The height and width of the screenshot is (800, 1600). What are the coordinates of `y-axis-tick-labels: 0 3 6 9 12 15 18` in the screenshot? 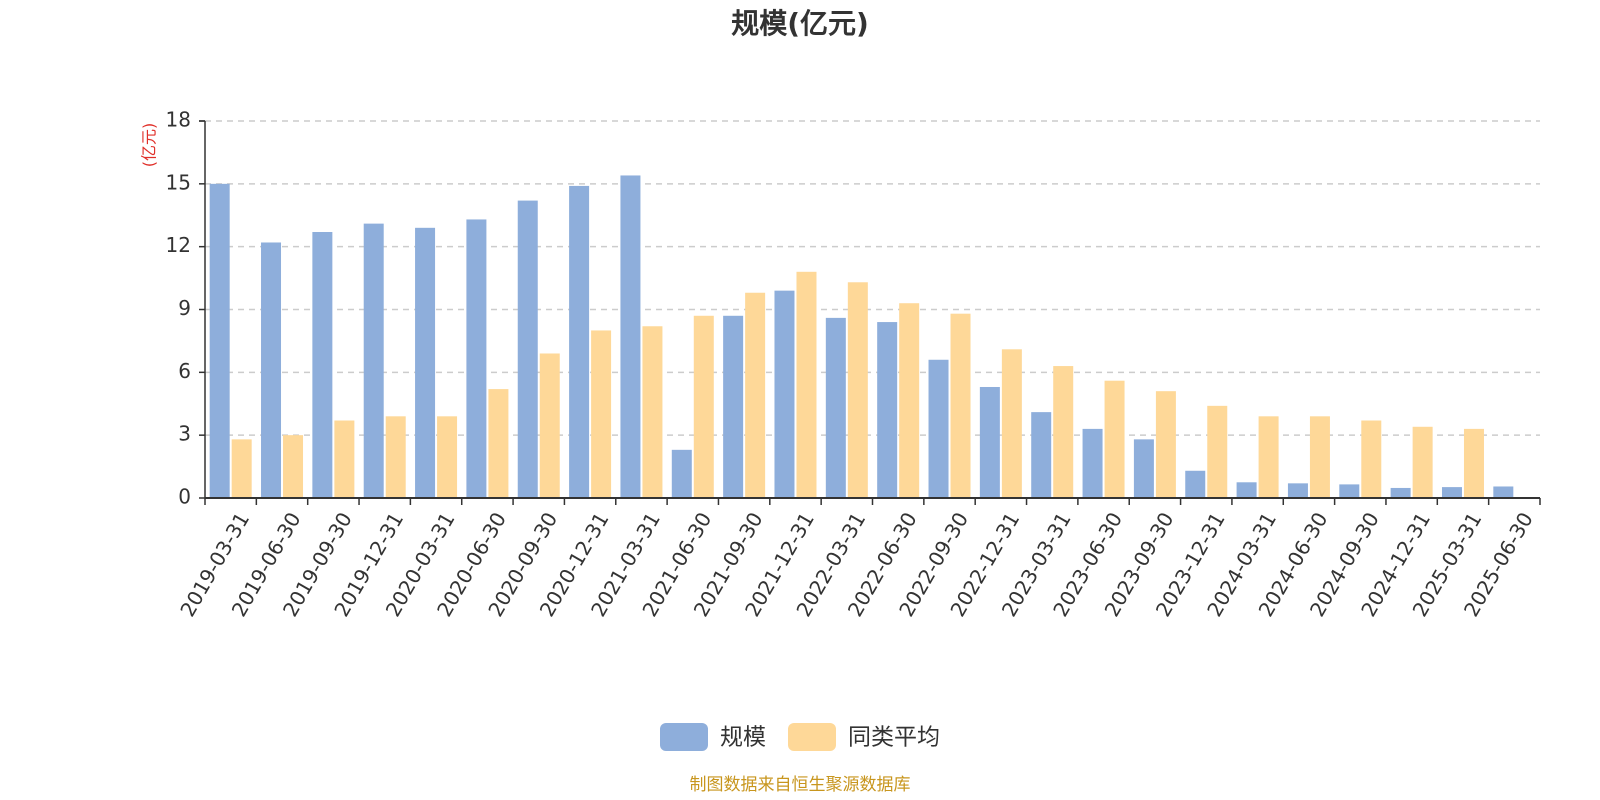 It's located at (178, 308).